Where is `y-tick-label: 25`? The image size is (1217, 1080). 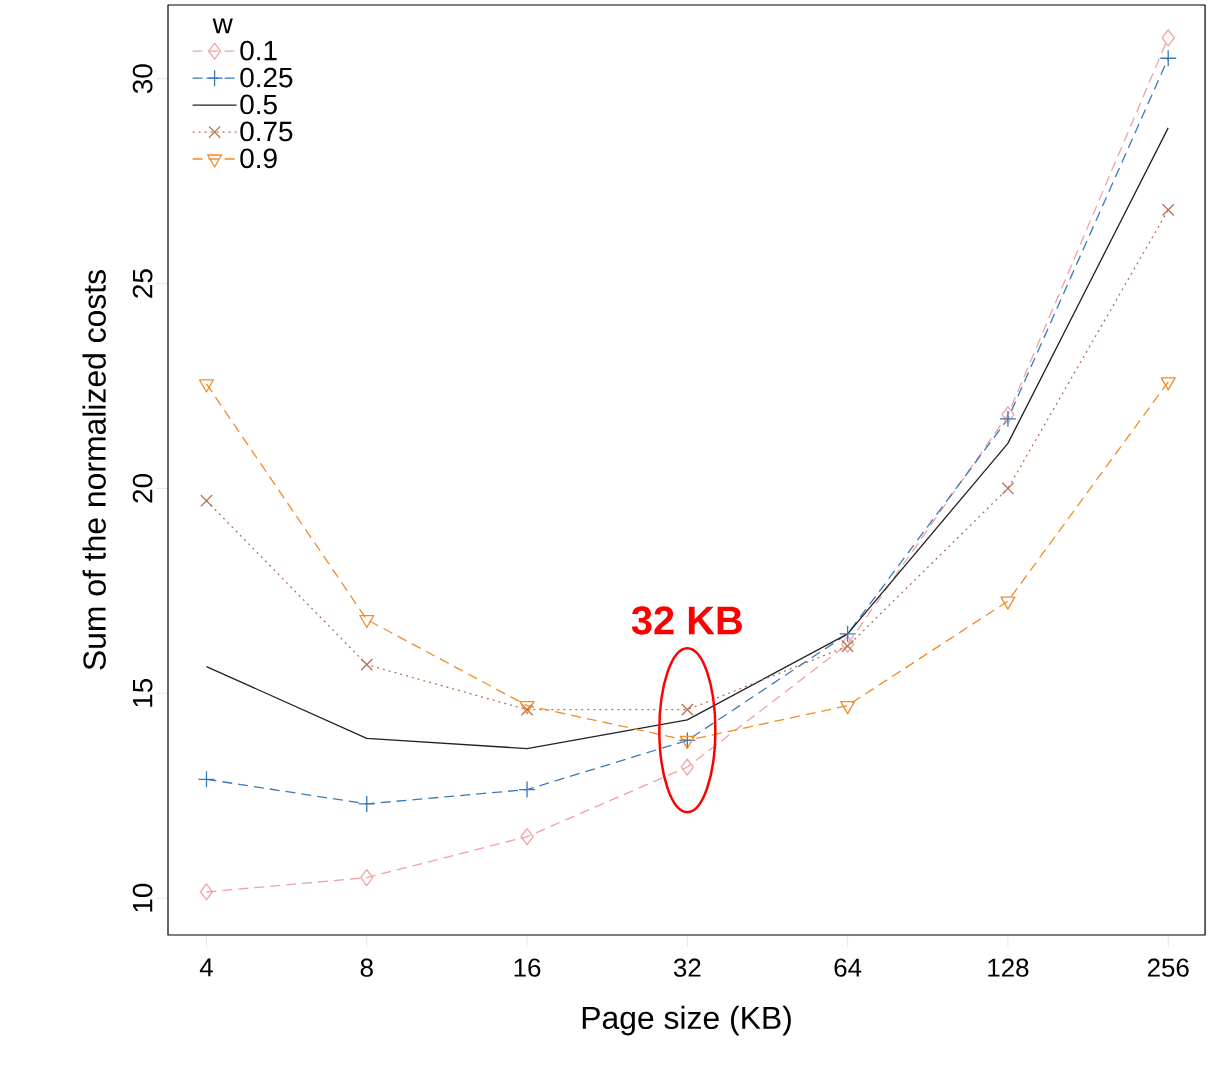
y-tick-label: 25 is located at coordinates (142, 283).